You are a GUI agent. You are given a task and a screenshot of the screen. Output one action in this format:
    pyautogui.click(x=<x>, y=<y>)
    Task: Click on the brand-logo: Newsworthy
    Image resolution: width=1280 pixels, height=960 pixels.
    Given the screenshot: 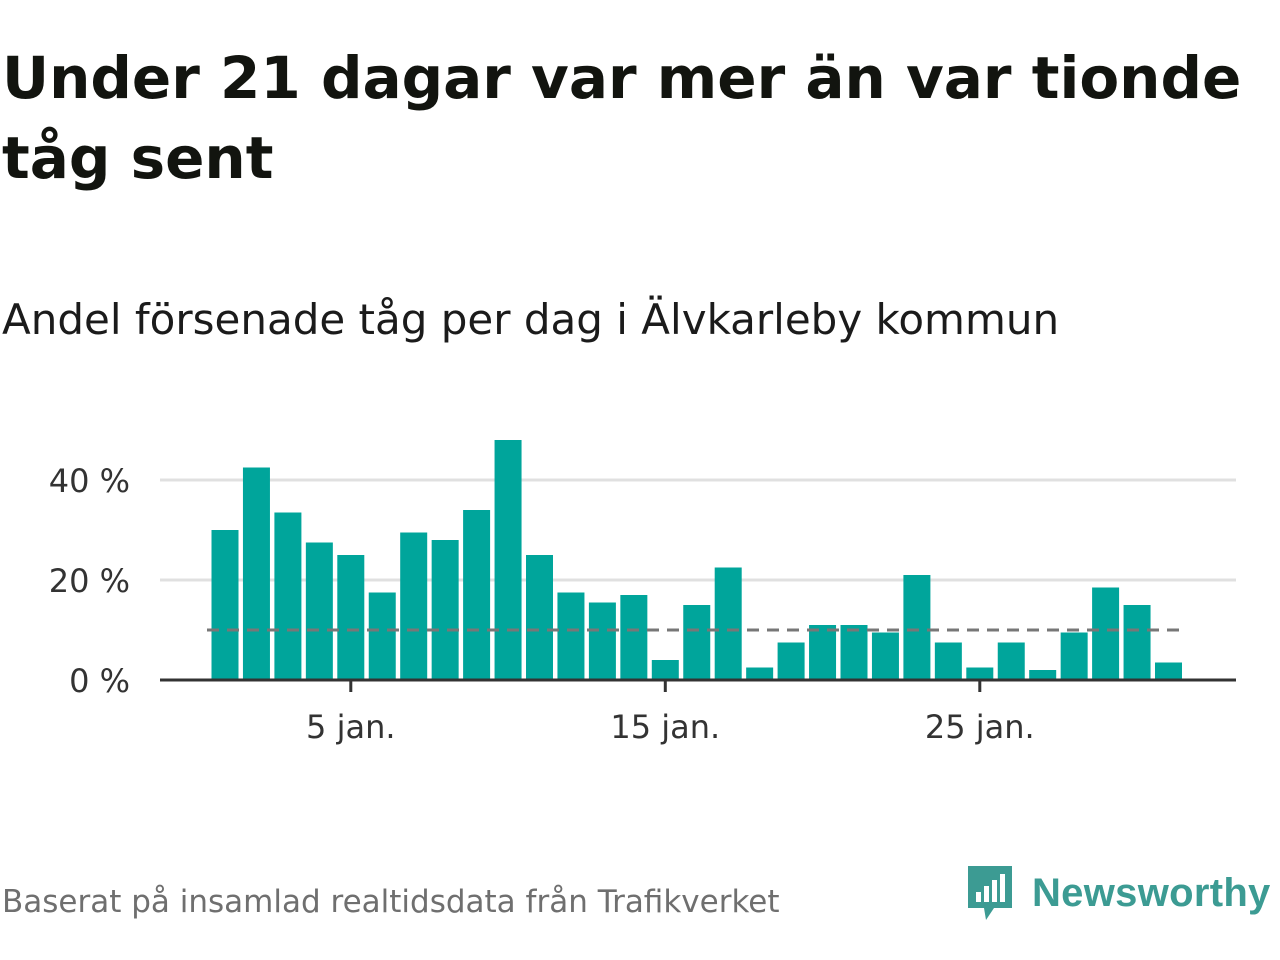 What is the action you would take?
    pyautogui.click(x=1117, y=893)
    